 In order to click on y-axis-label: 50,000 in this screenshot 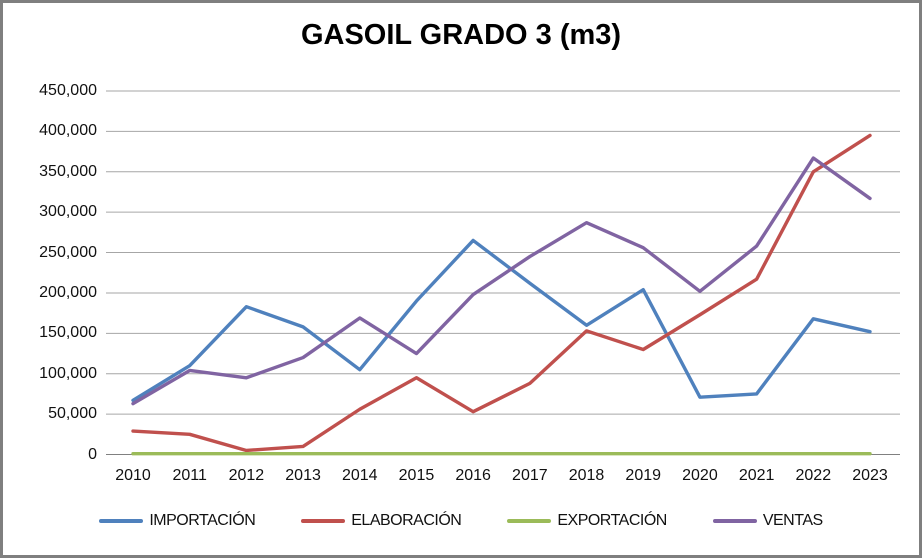, I will do `click(72, 414)`.